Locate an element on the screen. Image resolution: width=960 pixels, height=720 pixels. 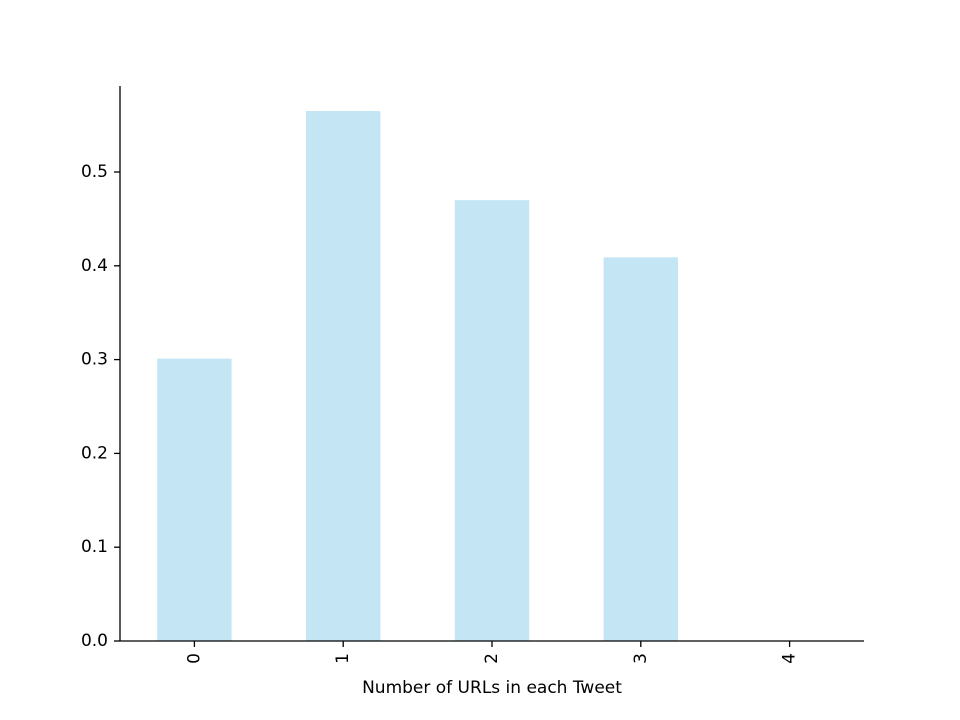
x-tick-label: 4 is located at coordinates (790, 658).